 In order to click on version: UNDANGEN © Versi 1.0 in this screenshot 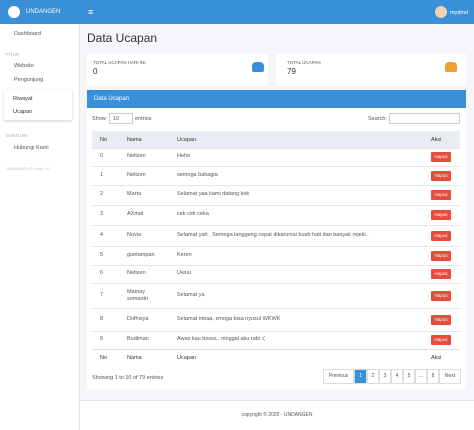, I will do `click(28, 168)`.